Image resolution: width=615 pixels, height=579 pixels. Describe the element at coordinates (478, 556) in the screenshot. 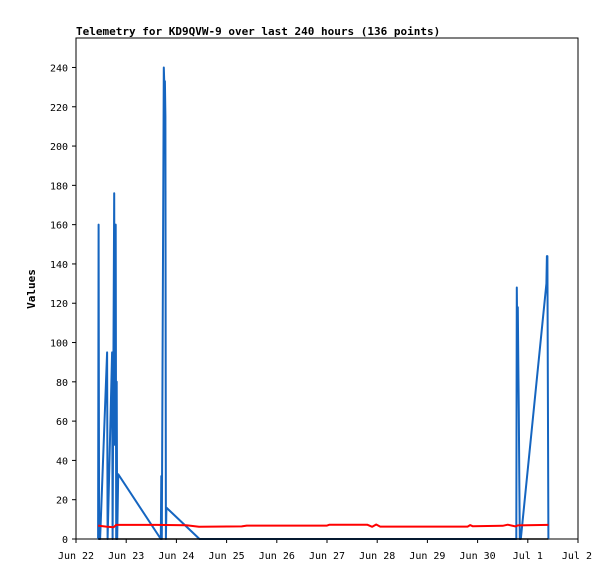

I see `x-tick-label: Jun 30` at that location.